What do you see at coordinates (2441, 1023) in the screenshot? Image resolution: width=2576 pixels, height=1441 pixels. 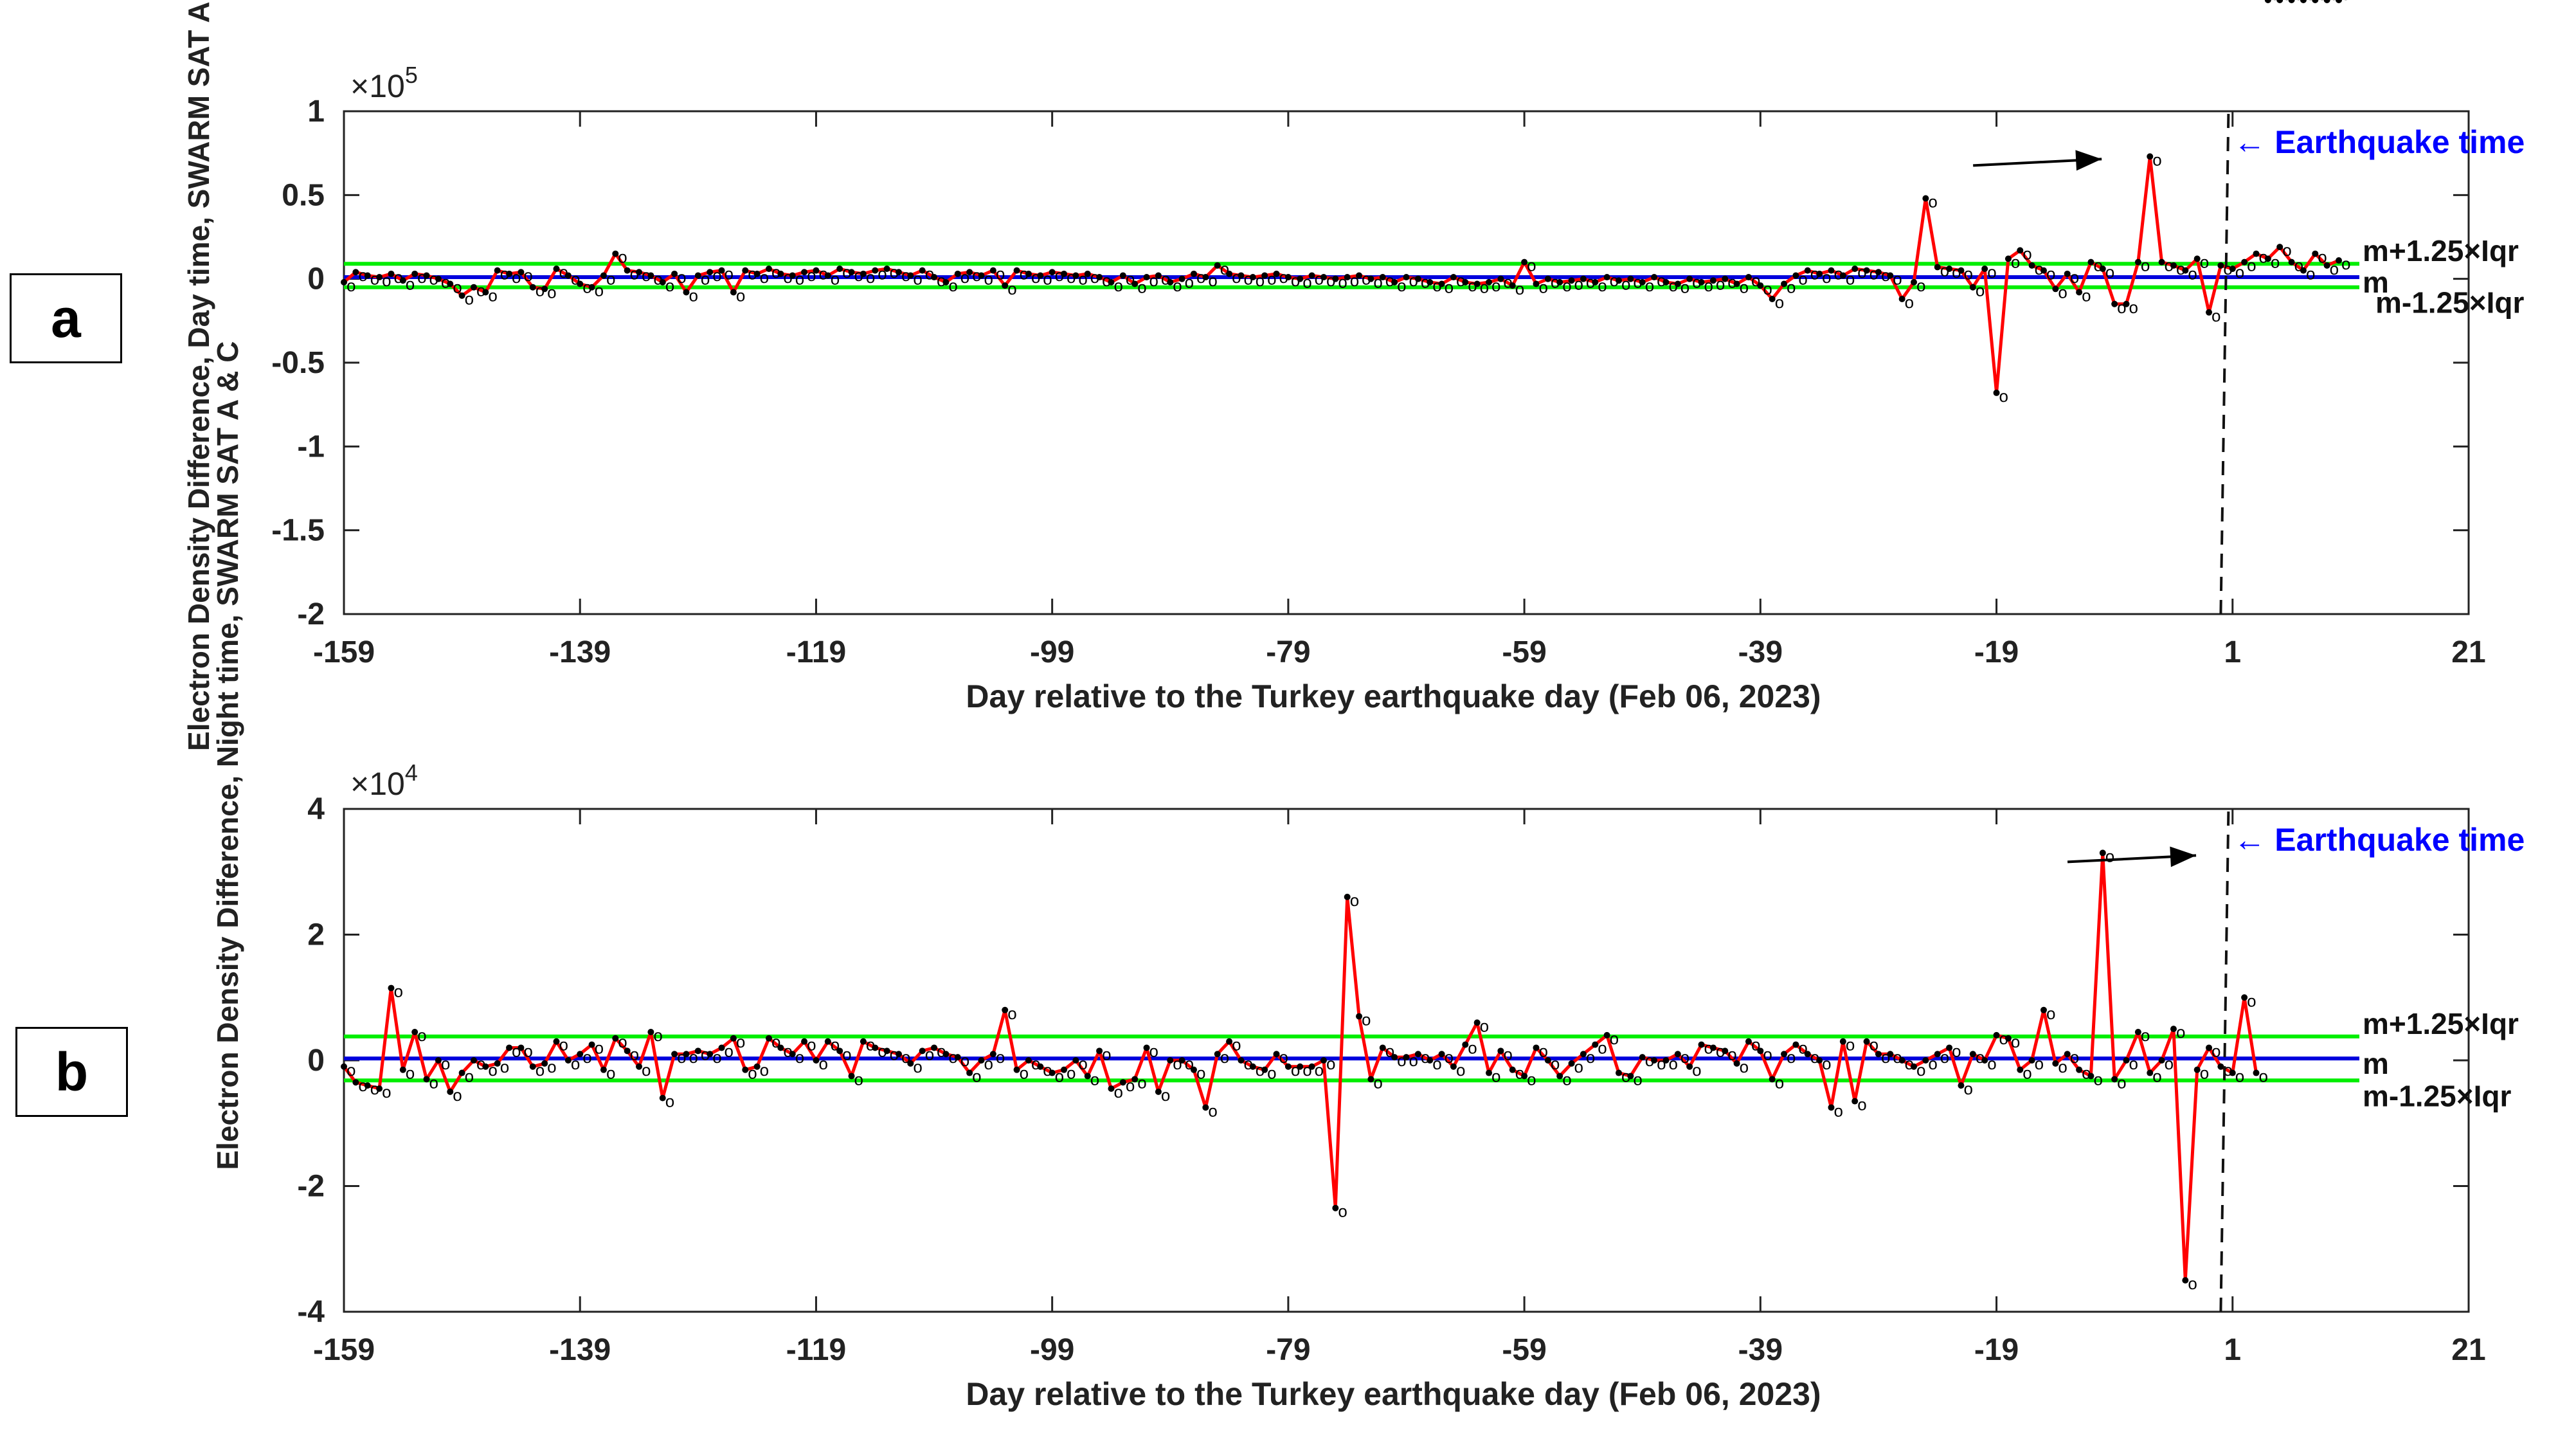 I see `upper-bound-label: m+1.25×Iqr` at bounding box center [2441, 1023].